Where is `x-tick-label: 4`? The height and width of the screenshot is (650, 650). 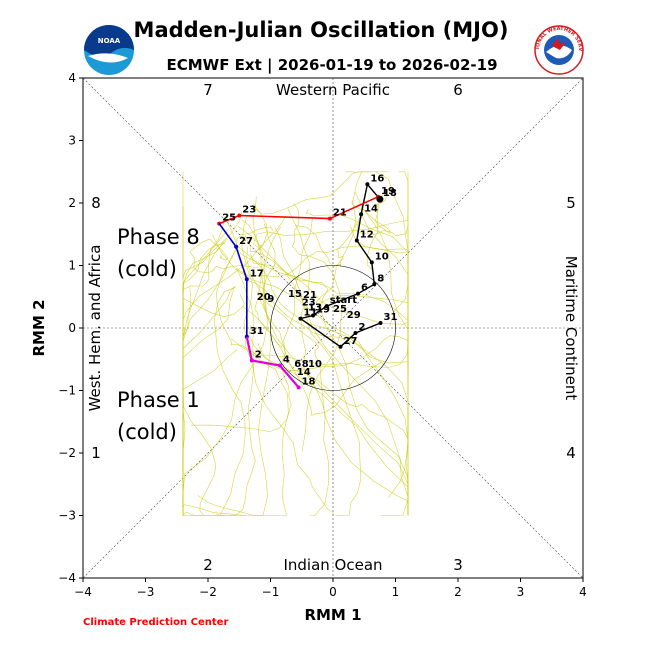 x-tick-label: 4 is located at coordinates (583, 592).